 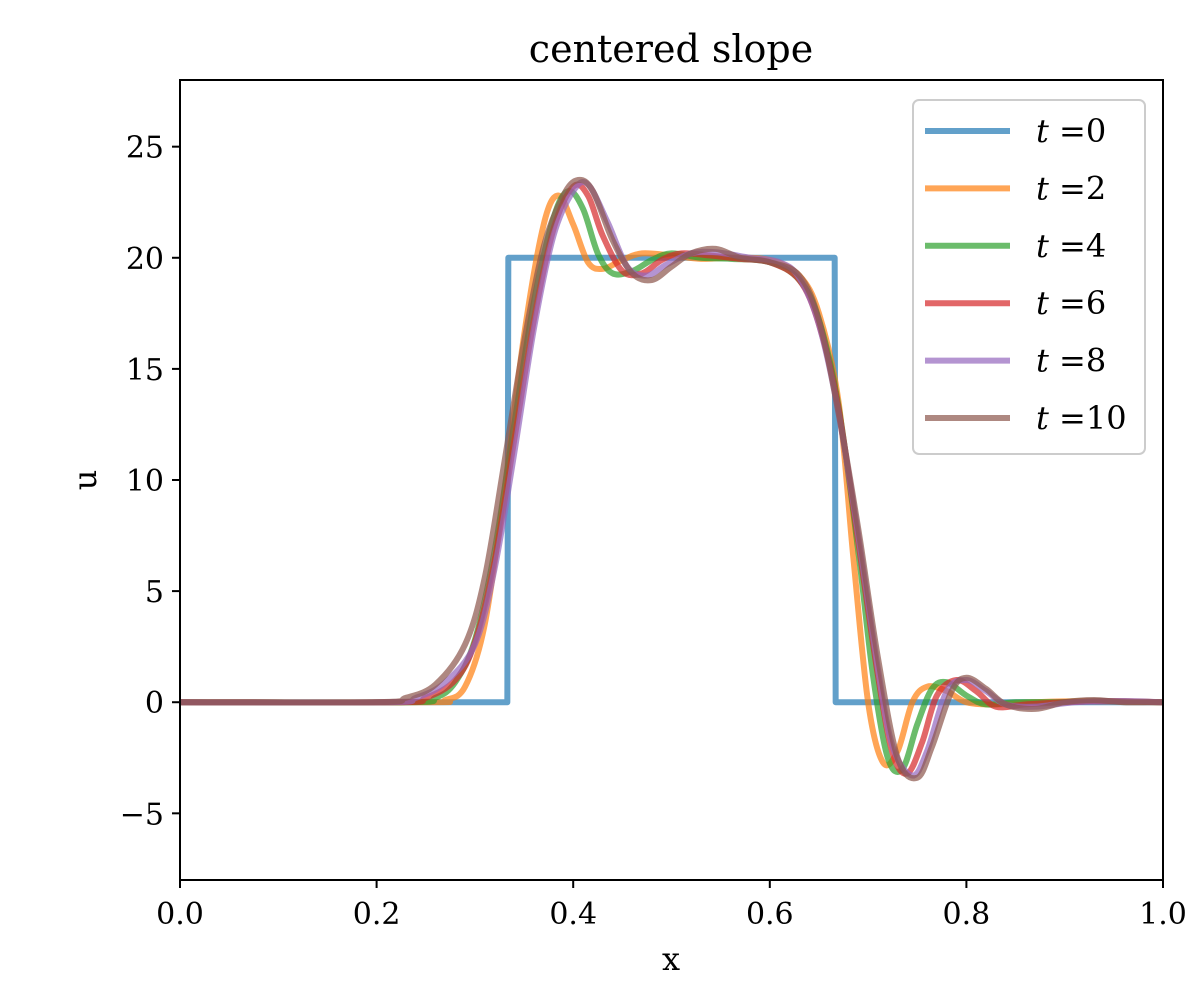 I want to click on x-axis: 0.0 0.2 0.4 0.6 0.8 1.0, so click(x=671, y=906).